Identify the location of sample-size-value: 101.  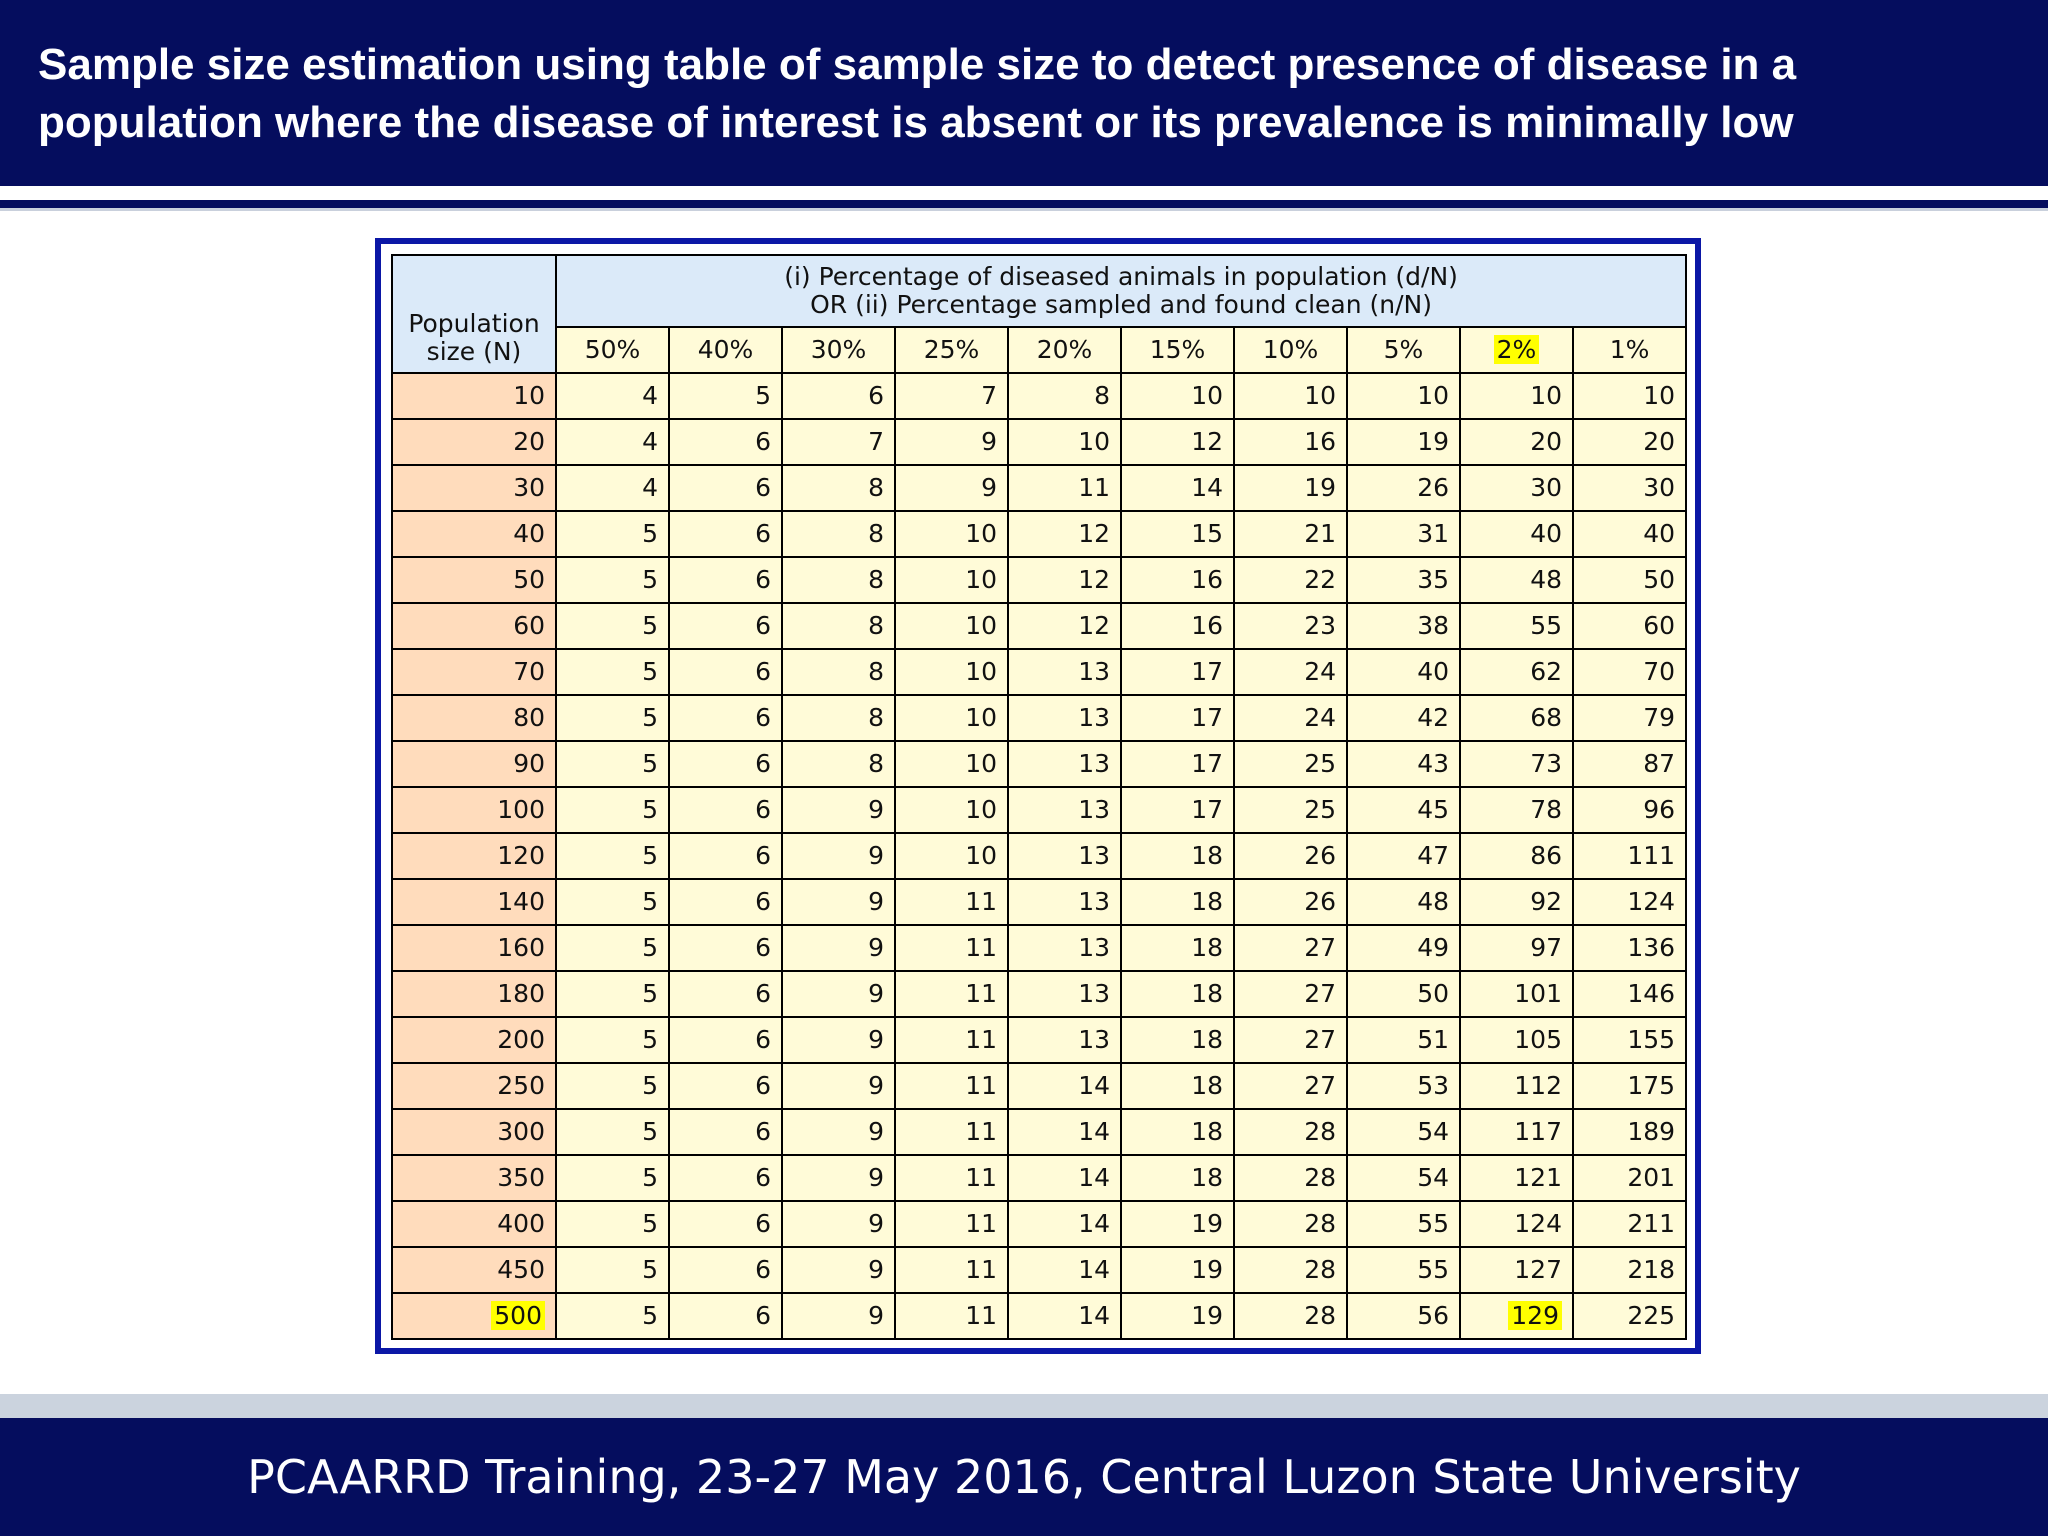
(1538, 993).